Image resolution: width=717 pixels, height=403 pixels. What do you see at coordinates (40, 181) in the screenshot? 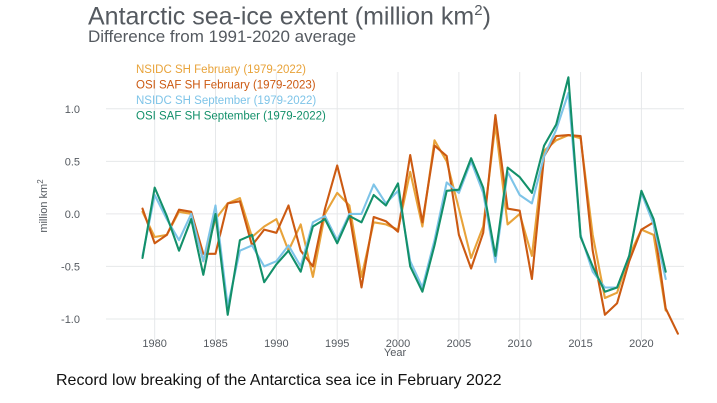
I see `y-axis-label-superscript: 2` at bounding box center [40, 181].